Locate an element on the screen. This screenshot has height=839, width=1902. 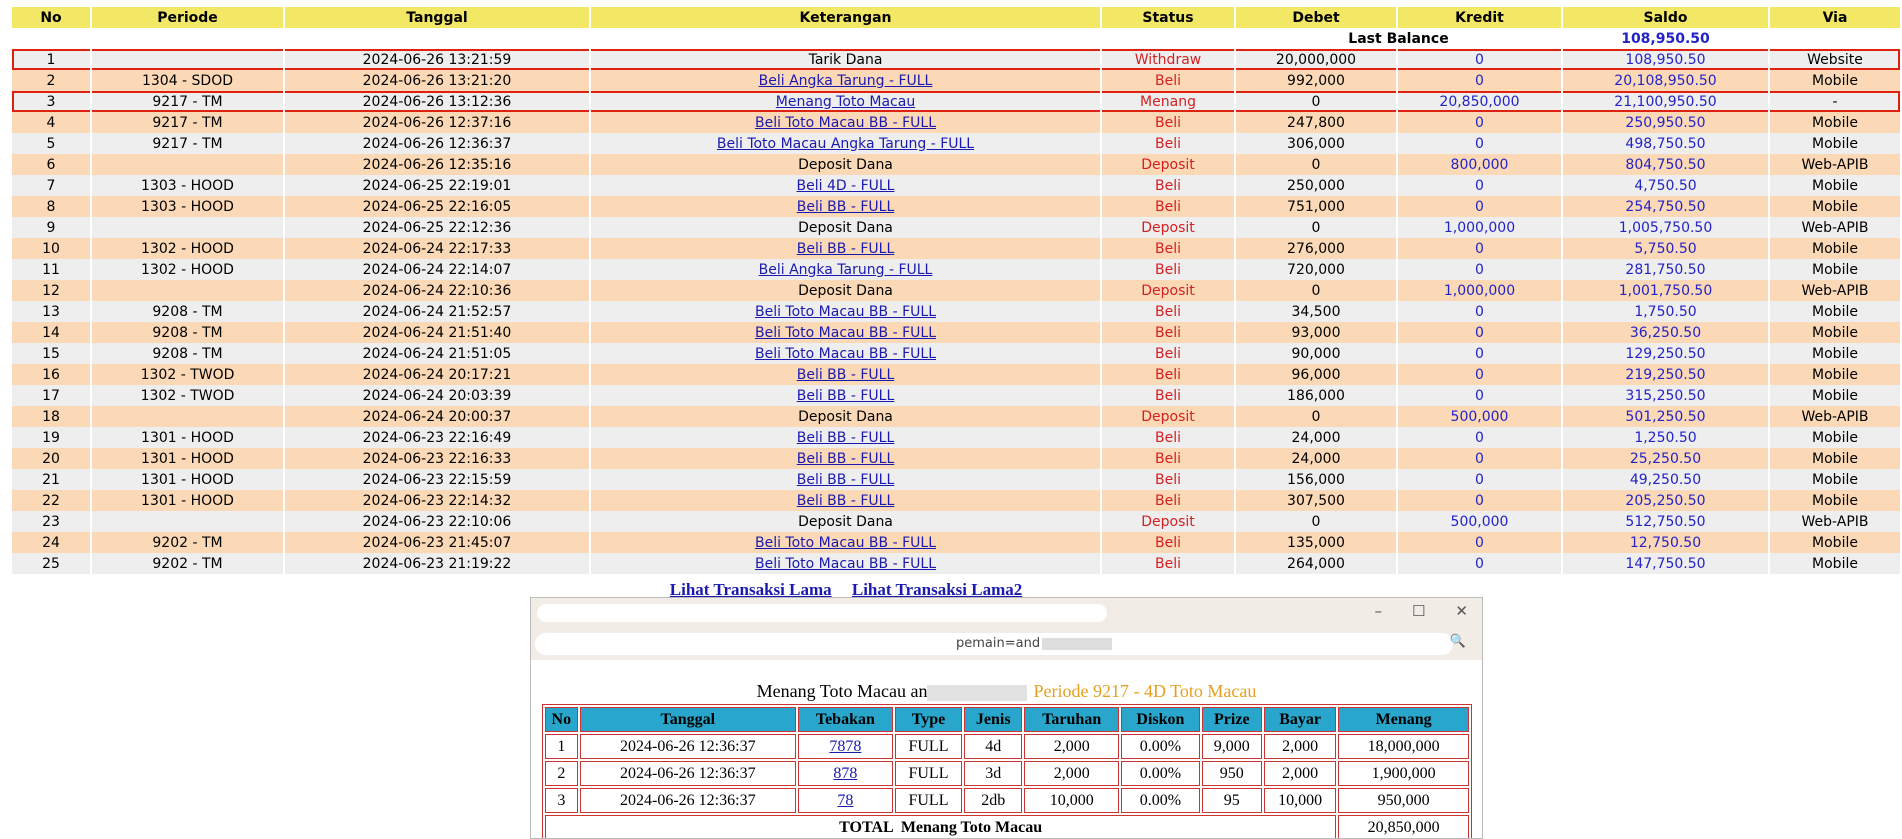
cell: 156,000 is located at coordinates (1316, 479).